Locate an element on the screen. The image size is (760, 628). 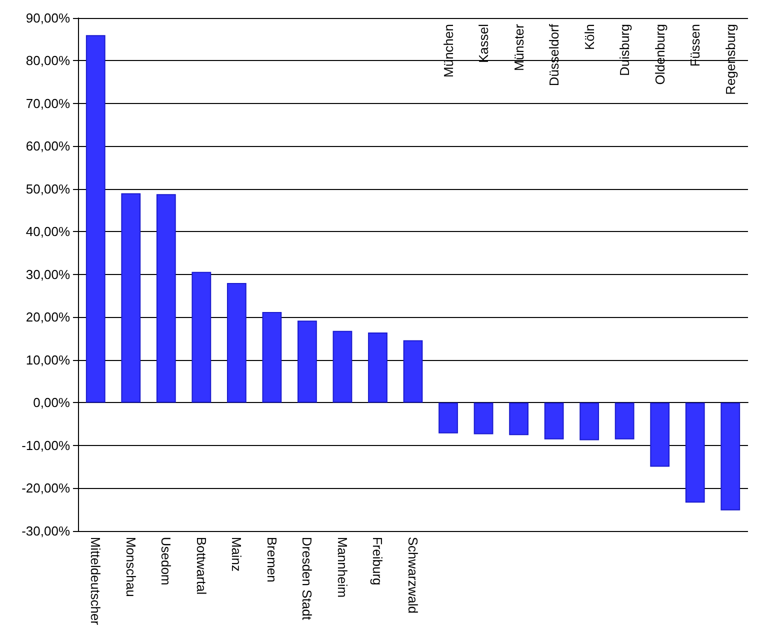
y-tick-label: 20,00% is located at coordinates (48, 317).